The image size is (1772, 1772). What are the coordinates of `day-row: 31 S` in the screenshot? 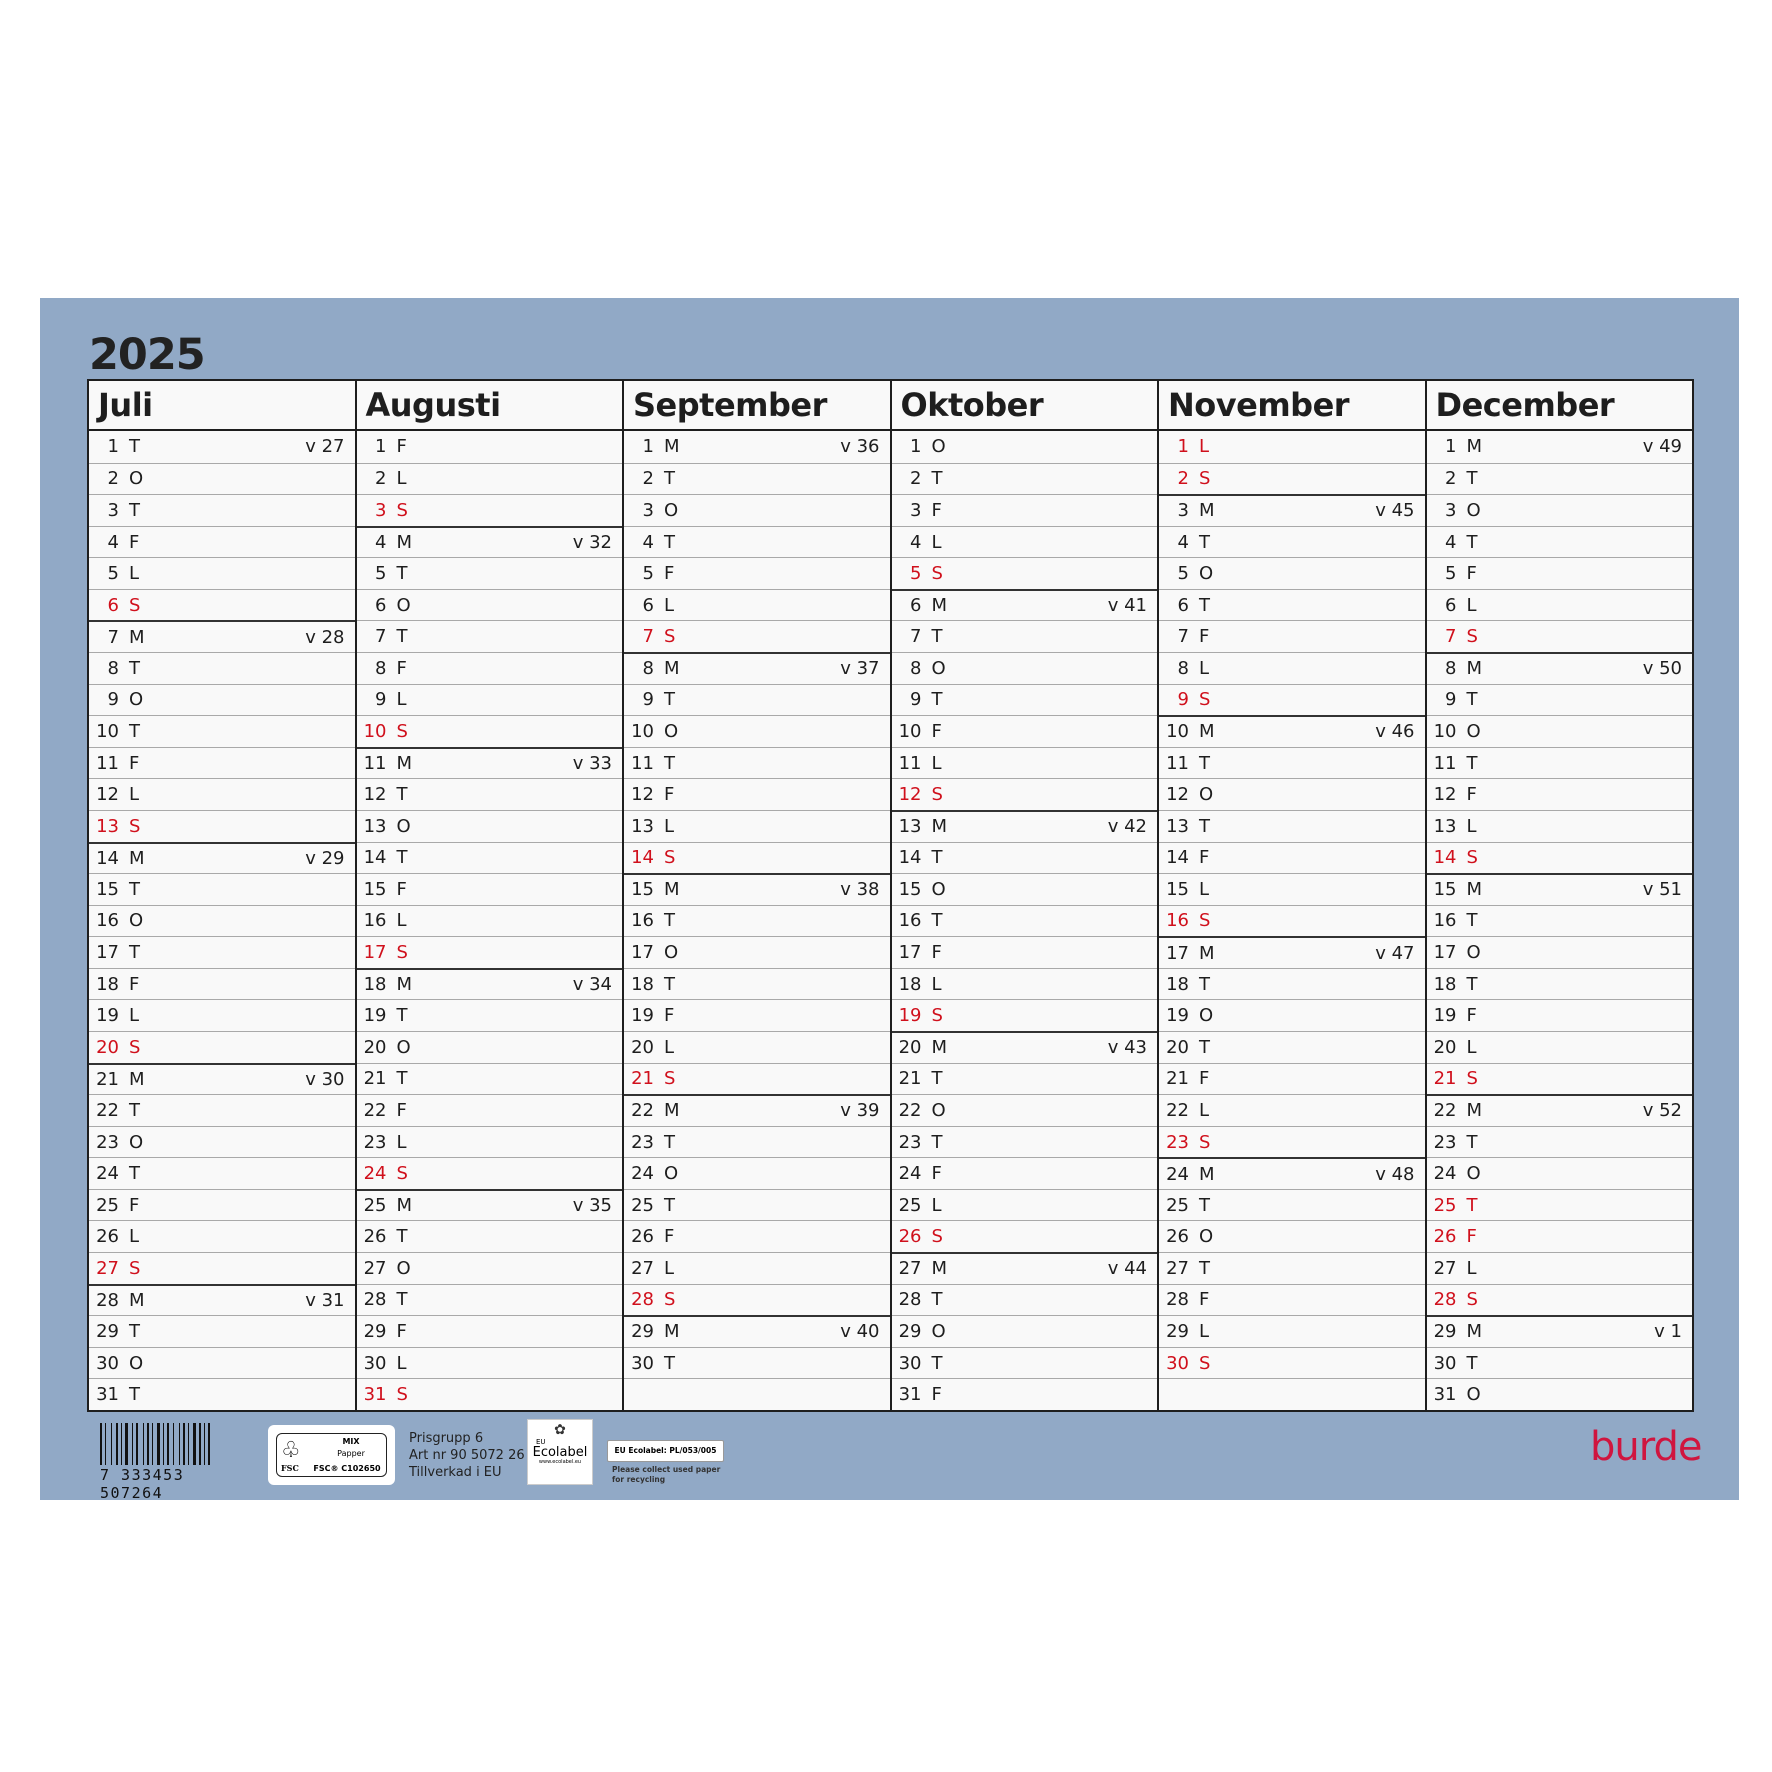 It's located at (489, 1394).